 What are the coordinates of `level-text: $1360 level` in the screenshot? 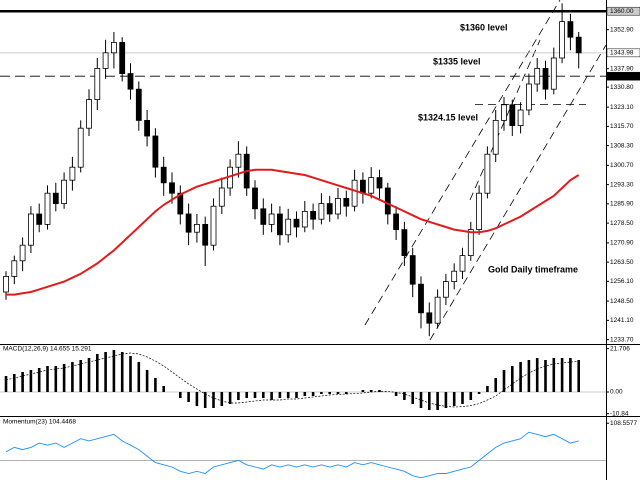 It's located at (484, 27).